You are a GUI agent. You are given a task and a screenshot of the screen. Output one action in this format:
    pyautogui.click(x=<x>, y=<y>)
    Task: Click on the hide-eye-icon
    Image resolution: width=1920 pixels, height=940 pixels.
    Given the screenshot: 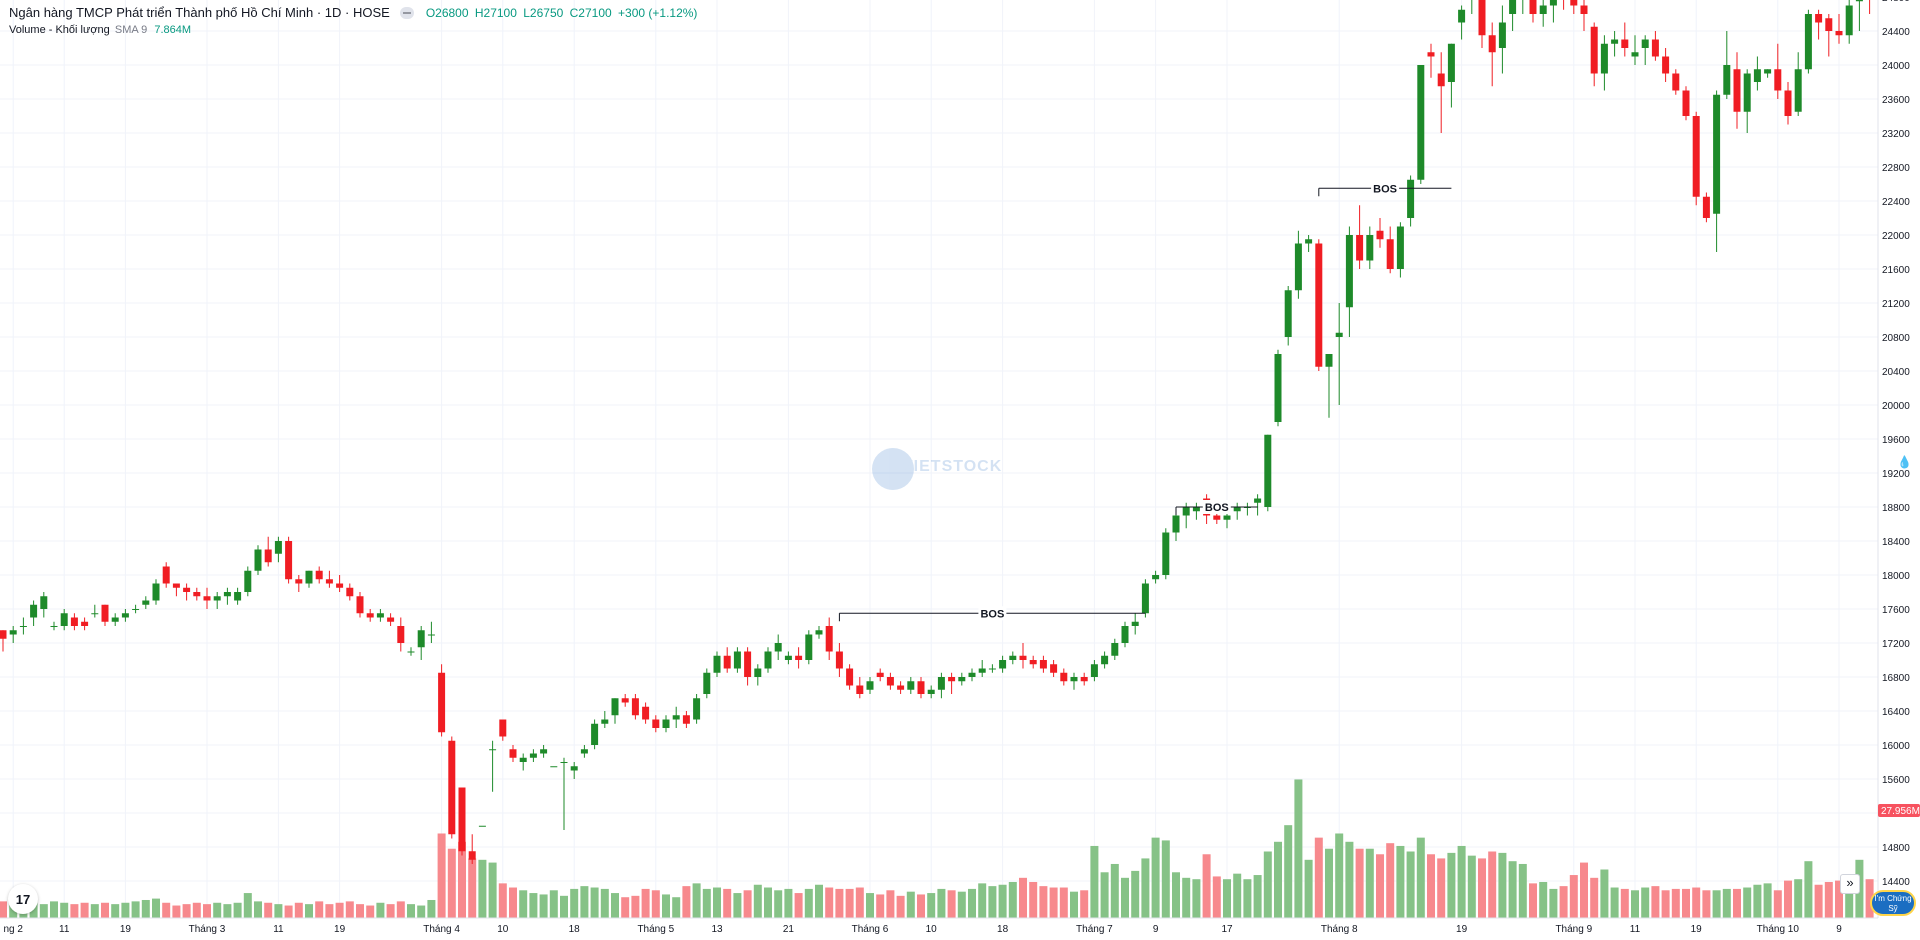 What is the action you would take?
    pyautogui.click(x=406, y=12)
    